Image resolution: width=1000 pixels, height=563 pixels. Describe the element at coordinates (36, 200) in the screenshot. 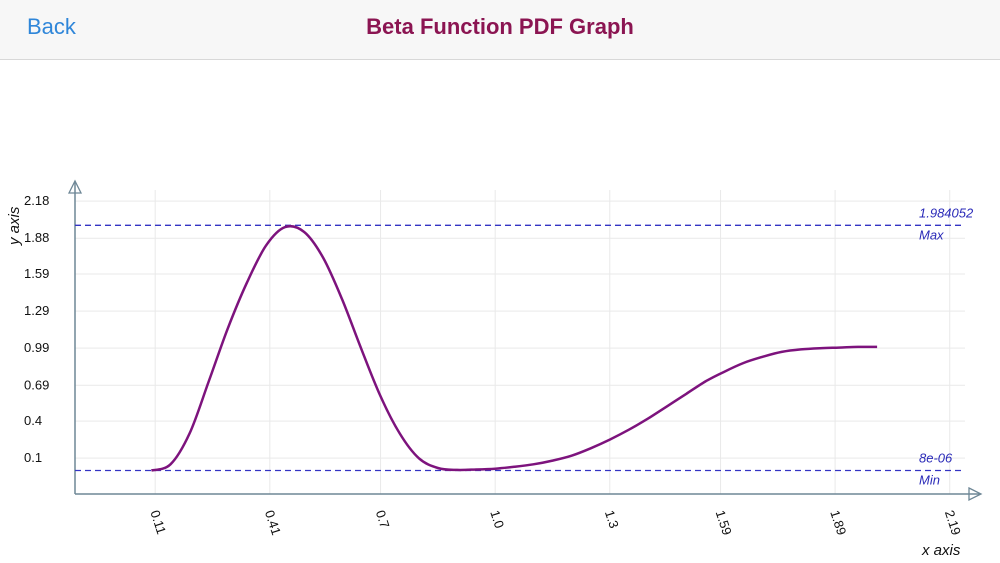

I see `y-tick-label: 2.18` at that location.